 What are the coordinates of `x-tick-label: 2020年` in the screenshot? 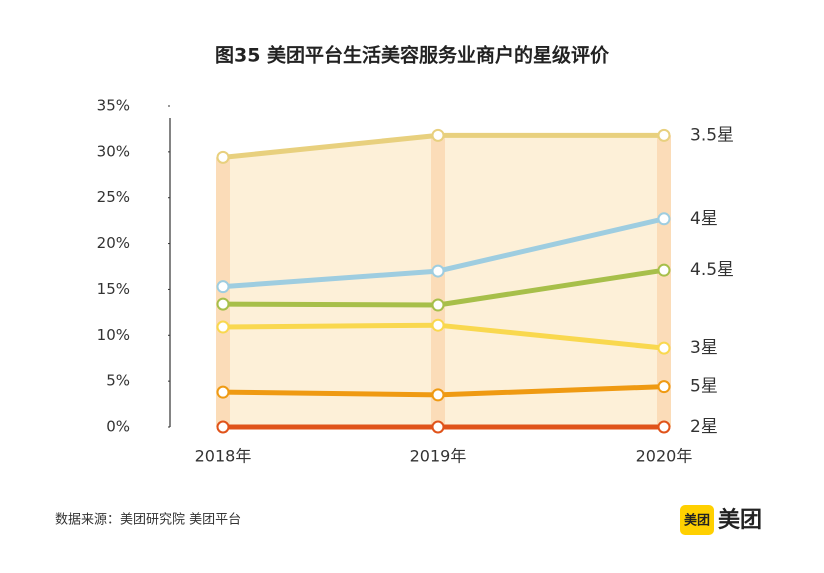 It's located at (664, 456).